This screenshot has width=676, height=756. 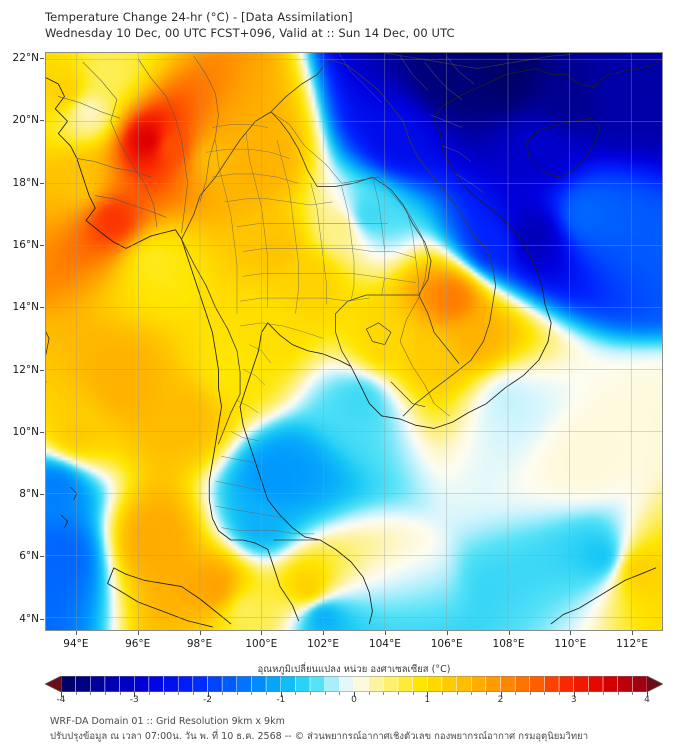 I want to click on x-tick-label: 108°E, so click(x=508, y=644).